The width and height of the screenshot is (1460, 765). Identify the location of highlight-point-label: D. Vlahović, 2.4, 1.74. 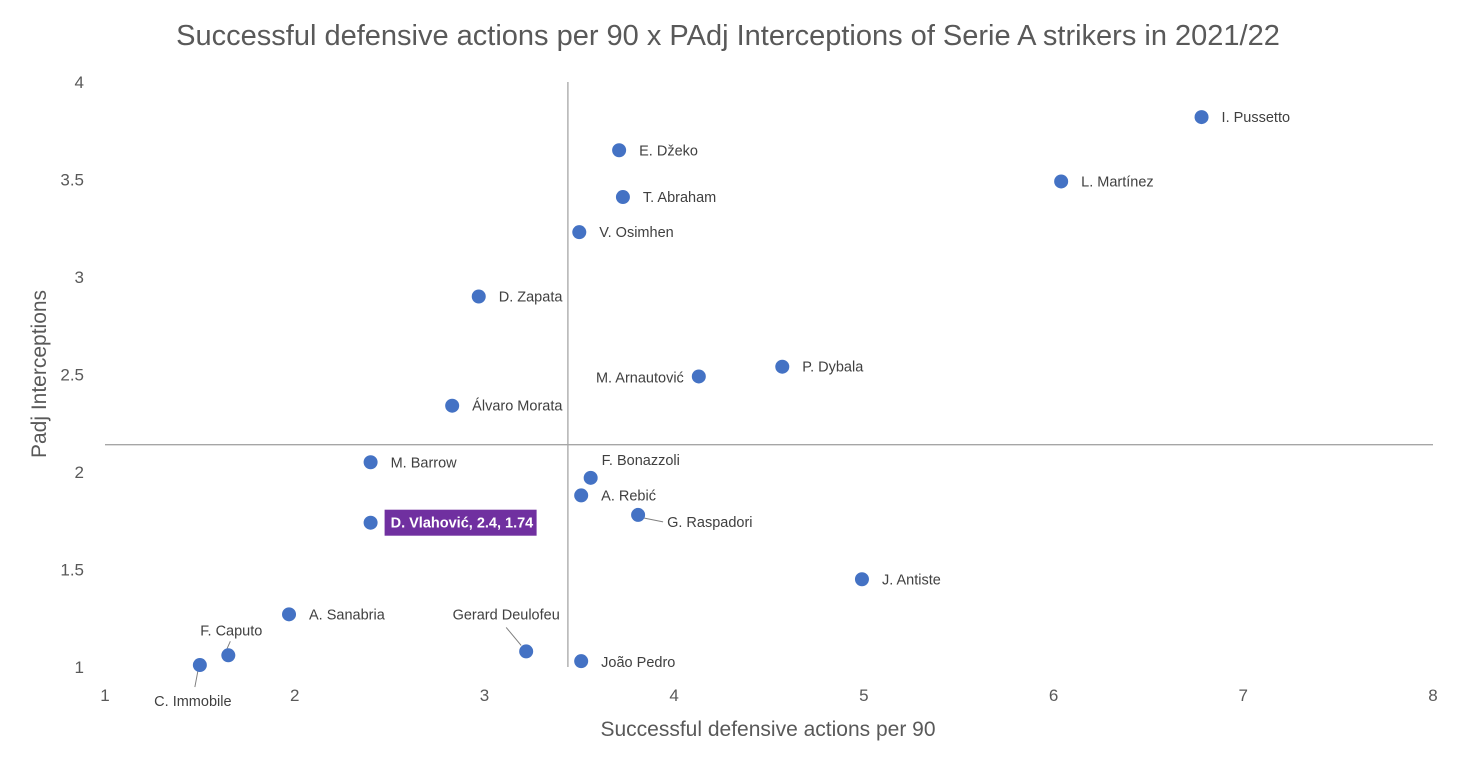
(462, 524).